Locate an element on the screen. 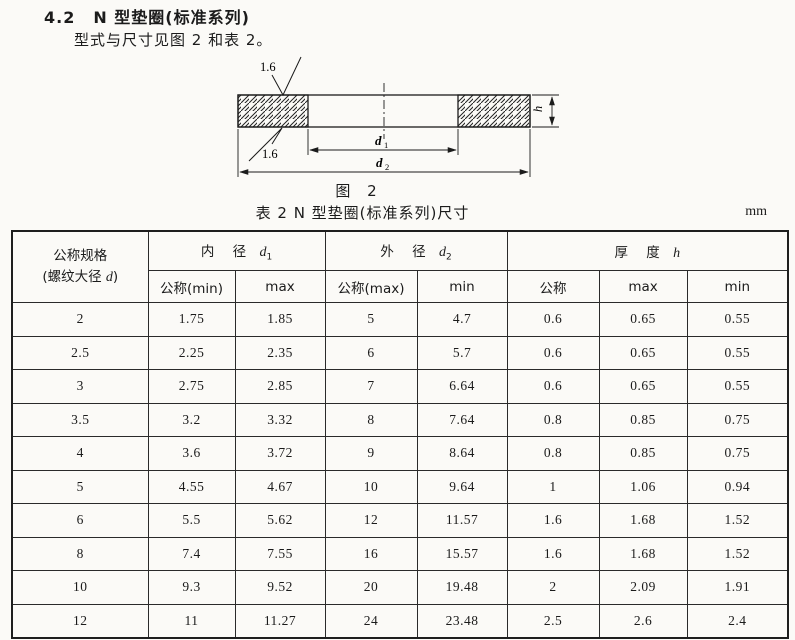 Image resolution: width=795 pixels, height=640 pixels. hatched-section-left is located at coordinates (273, 111).